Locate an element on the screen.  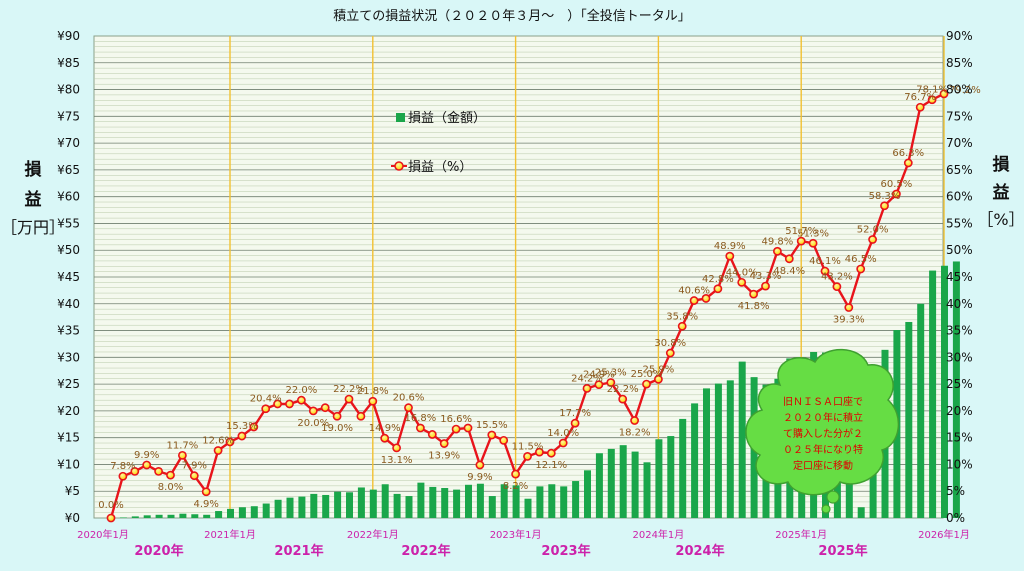
x-tick-label: 2020年1月 is located at coordinates (103, 534).